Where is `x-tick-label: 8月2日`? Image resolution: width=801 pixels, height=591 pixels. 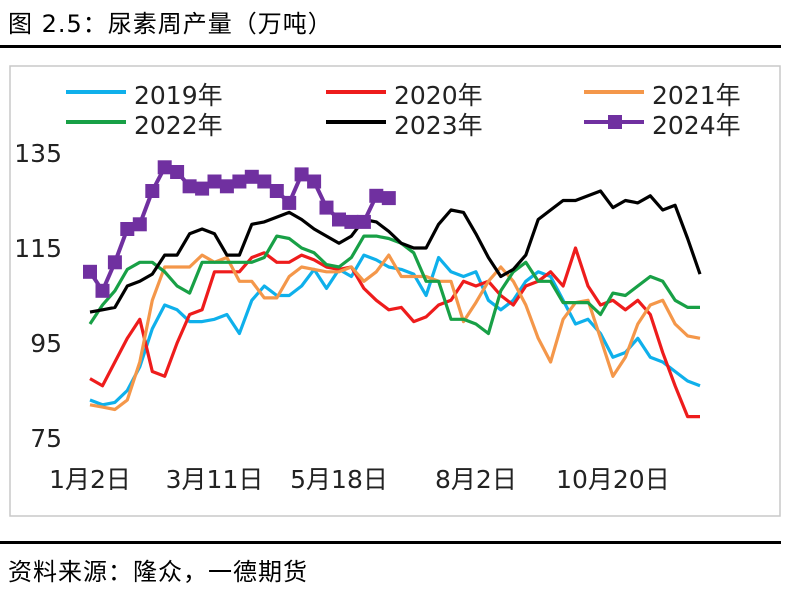
x-tick-label: 8月2日 is located at coordinates (476, 479).